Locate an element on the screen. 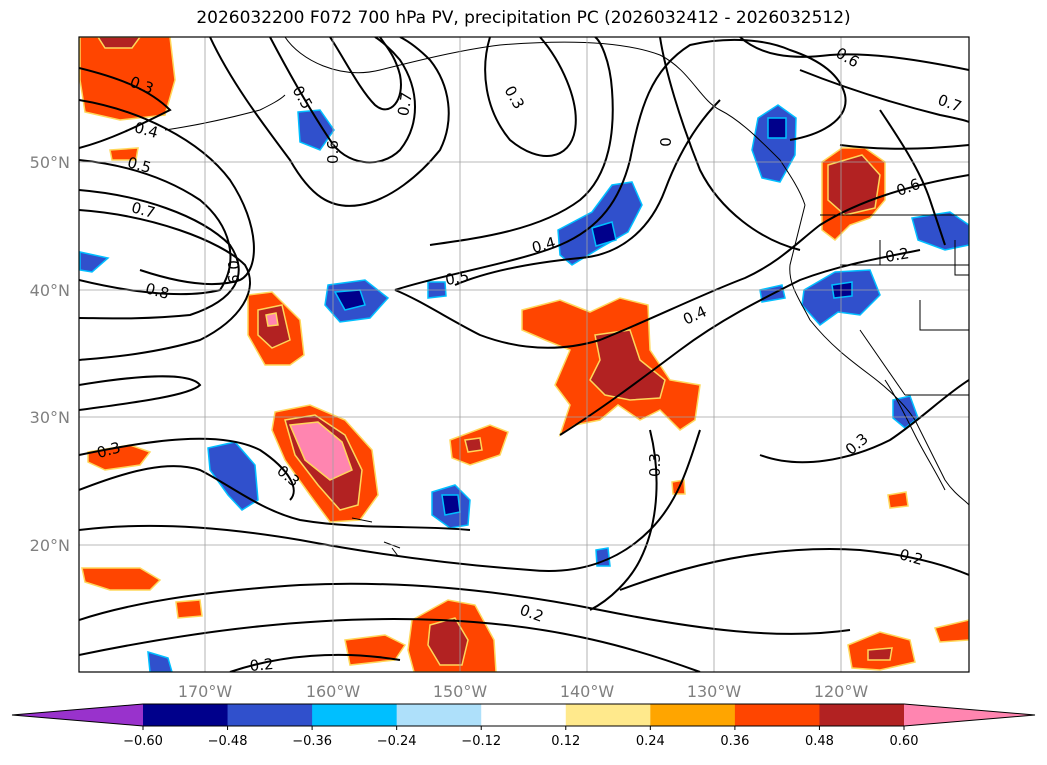 The image size is (1047, 765). coastline-west-coast is located at coordinates (879, 355).